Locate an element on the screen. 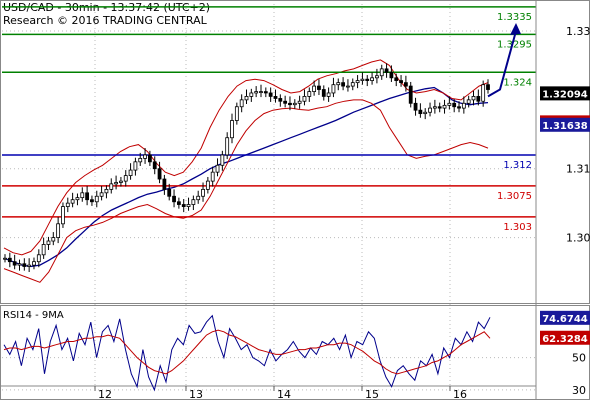 The height and width of the screenshot is (400, 590). price-tag-bg is located at coordinates (565, 93).